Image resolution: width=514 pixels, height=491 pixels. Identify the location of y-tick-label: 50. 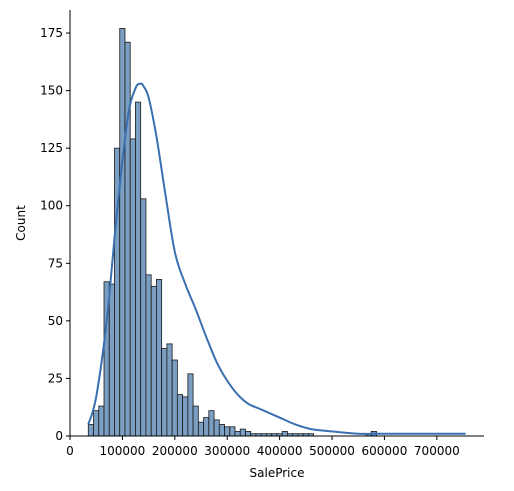
(55, 321).